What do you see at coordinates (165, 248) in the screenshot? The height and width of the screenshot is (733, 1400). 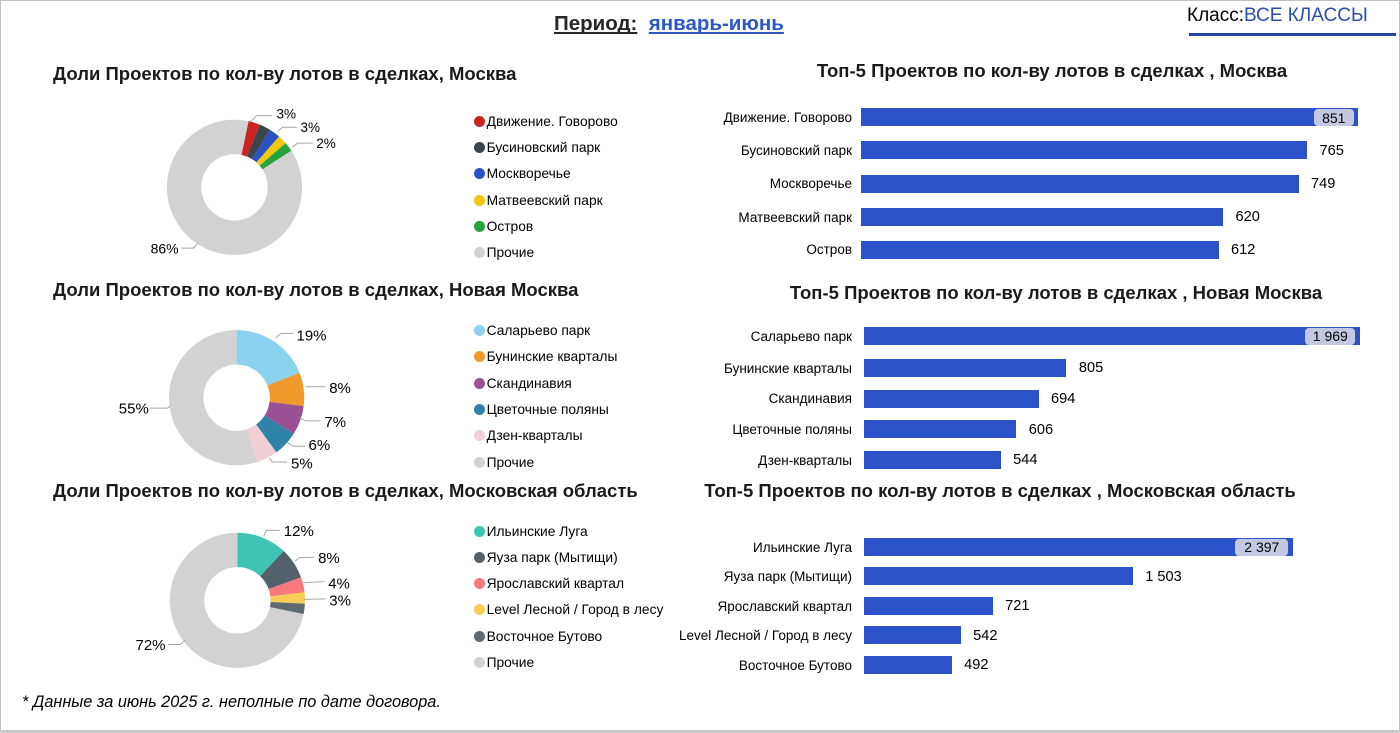 I see `svg-text: 86%` at bounding box center [165, 248].